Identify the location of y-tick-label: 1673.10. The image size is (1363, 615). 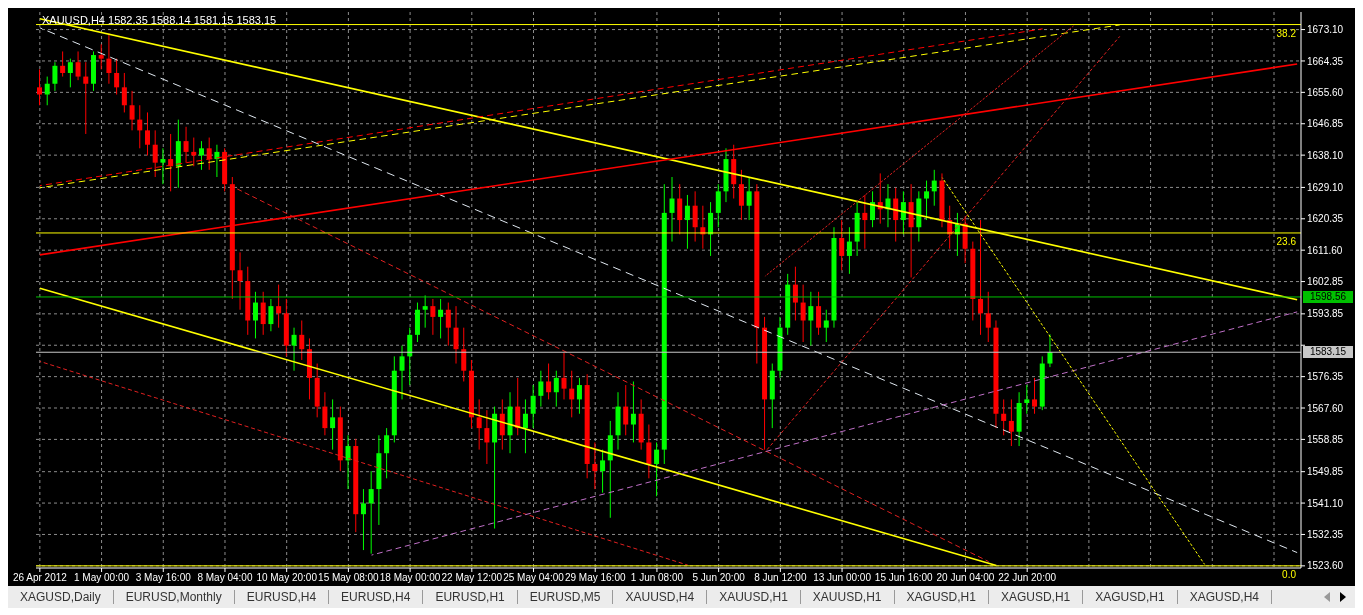
(1325, 30).